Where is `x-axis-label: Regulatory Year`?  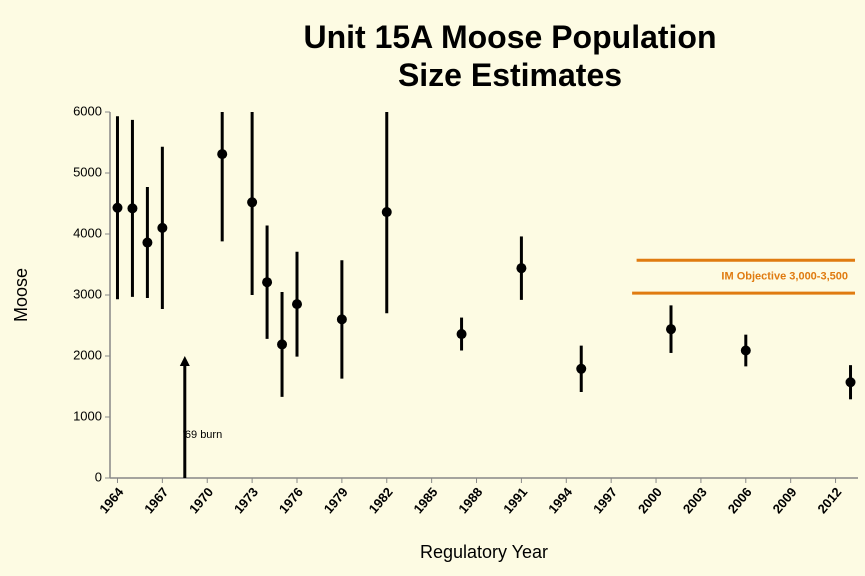
x-axis-label: Regulatory Year is located at coordinates (484, 552).